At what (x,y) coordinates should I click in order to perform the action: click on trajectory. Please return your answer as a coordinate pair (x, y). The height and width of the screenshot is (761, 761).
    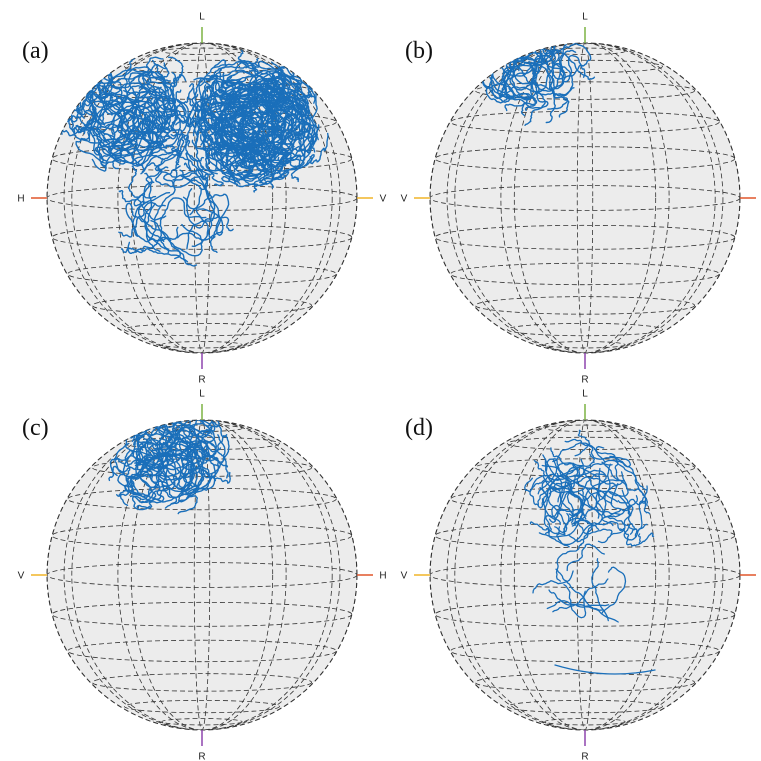
    Looking at the image, I should click on (194, 158).